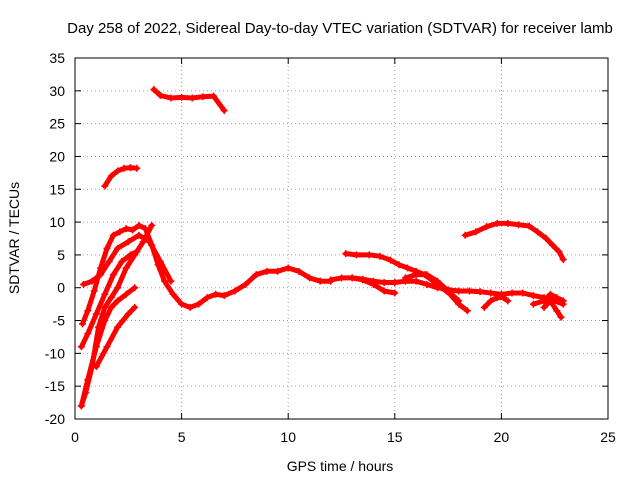 Image resolution: width=640 pixels, height=480 pixels. What do you see at coordinates (57, 222) in the screenshot?
I see `y-tick-label: 10` at bounding box center [57, 222].